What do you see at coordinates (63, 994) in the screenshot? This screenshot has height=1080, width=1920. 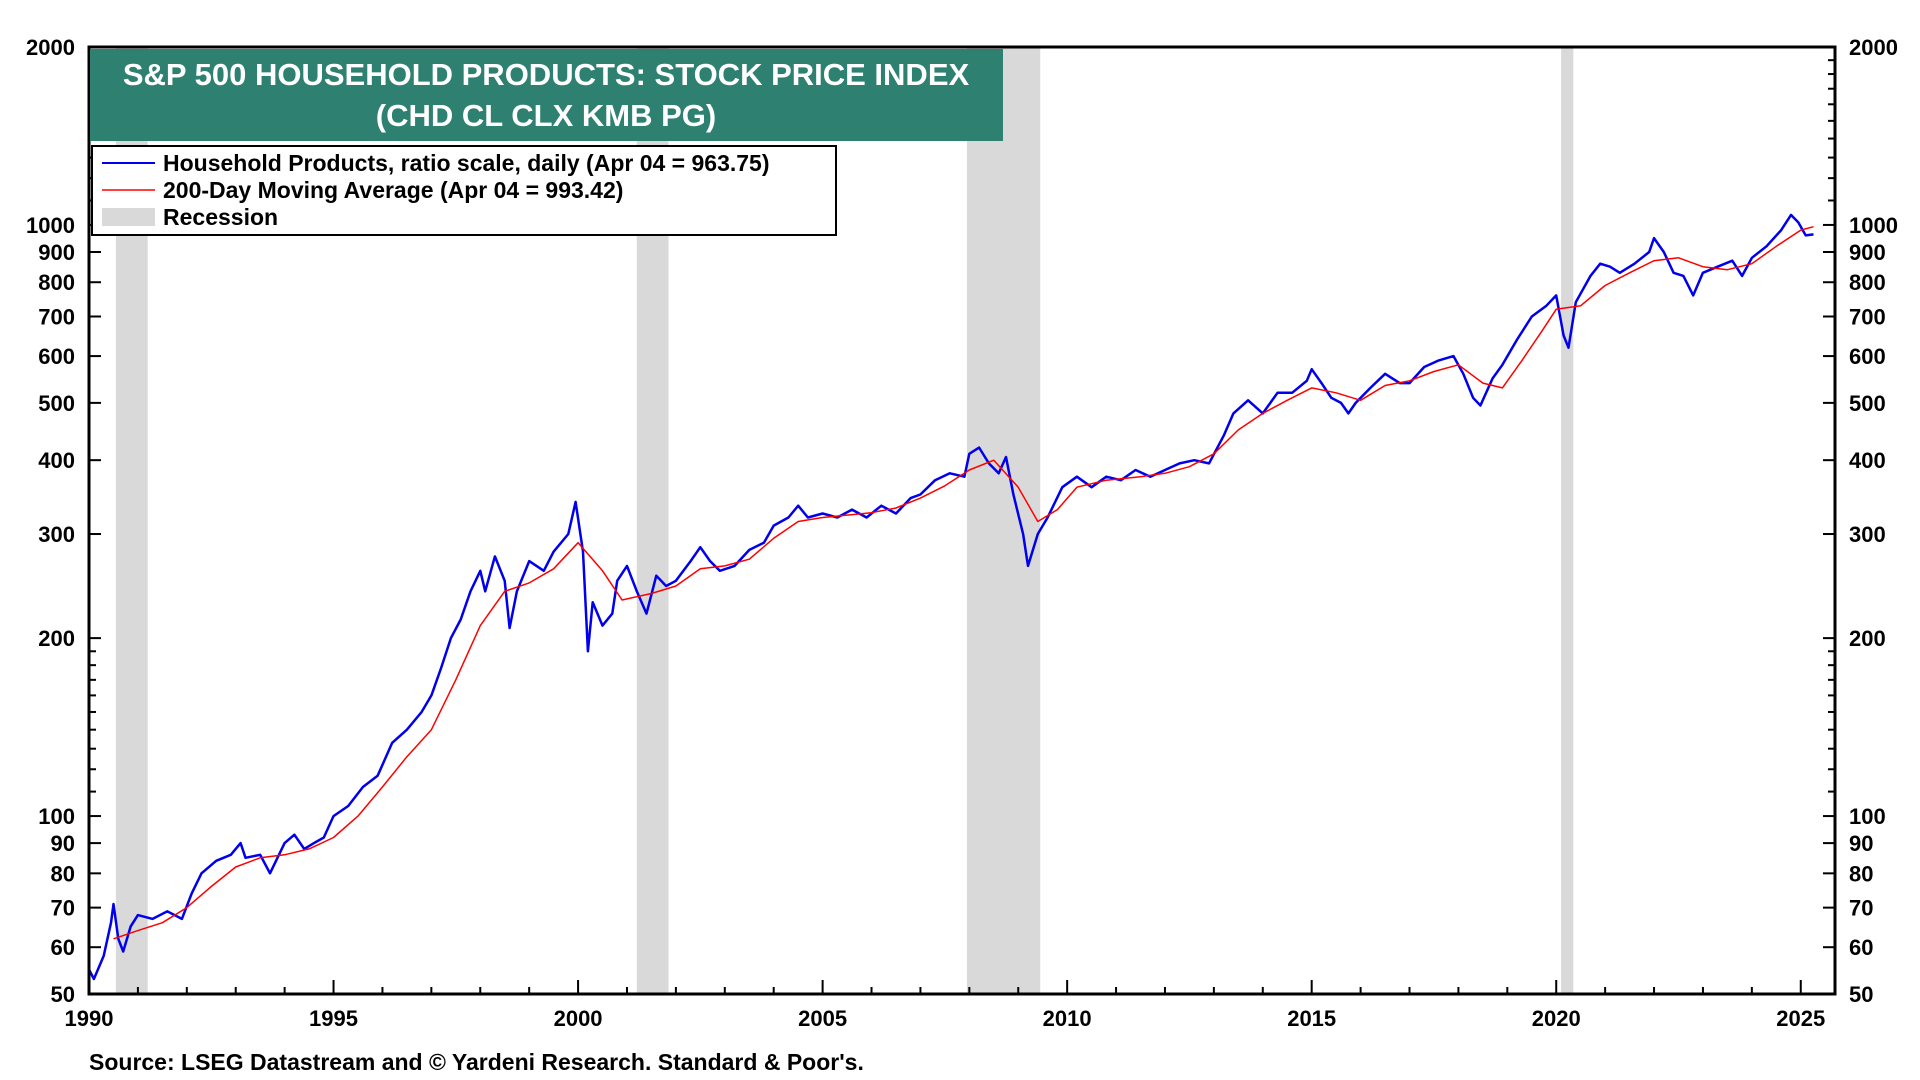 I see `y-tick-label-left: 50` at bounding box center [63, 994].